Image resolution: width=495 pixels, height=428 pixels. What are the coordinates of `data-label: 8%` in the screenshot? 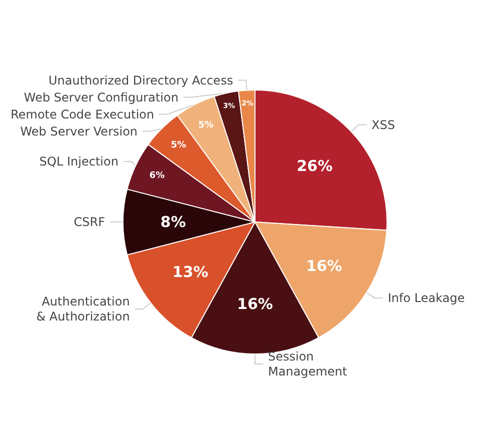 It's located at (173, 222).